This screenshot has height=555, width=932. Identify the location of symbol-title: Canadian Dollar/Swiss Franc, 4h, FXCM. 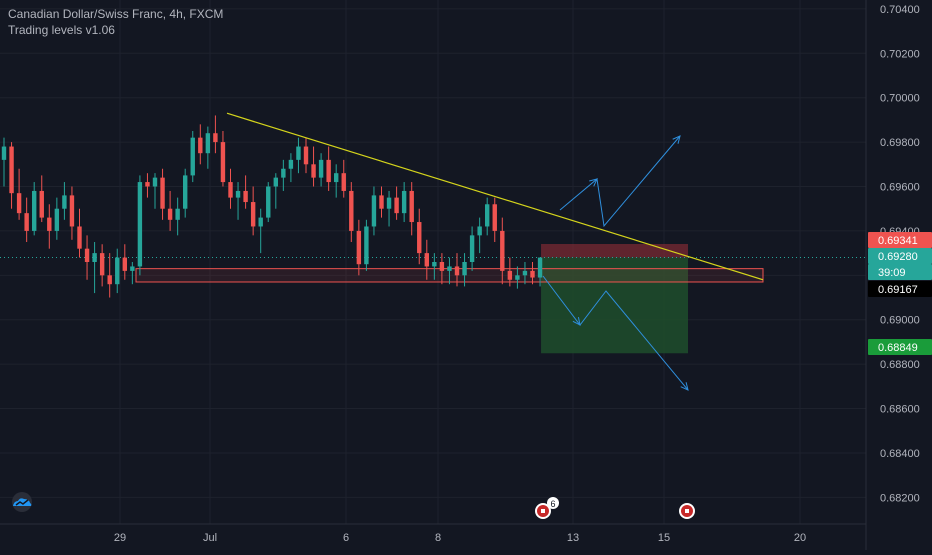
(116, 14).